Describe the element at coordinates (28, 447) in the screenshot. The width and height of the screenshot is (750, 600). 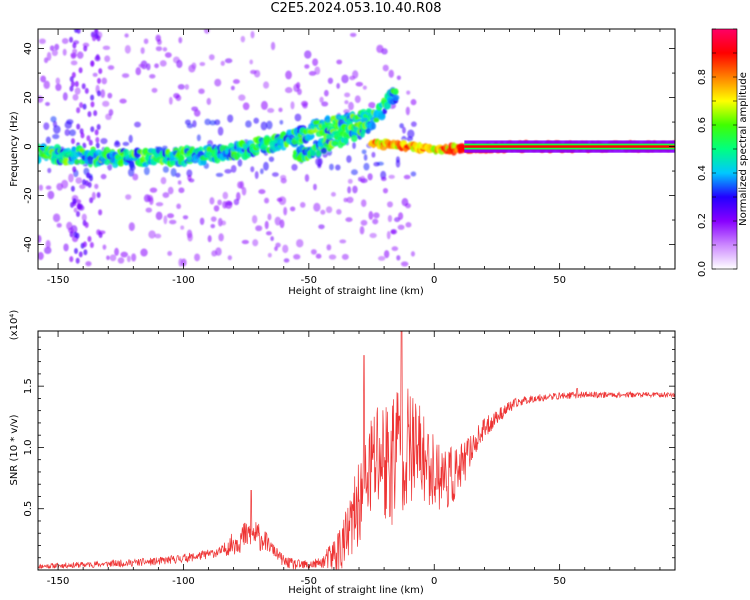
I see `snr-y-tick-label: 1.0` at that location.